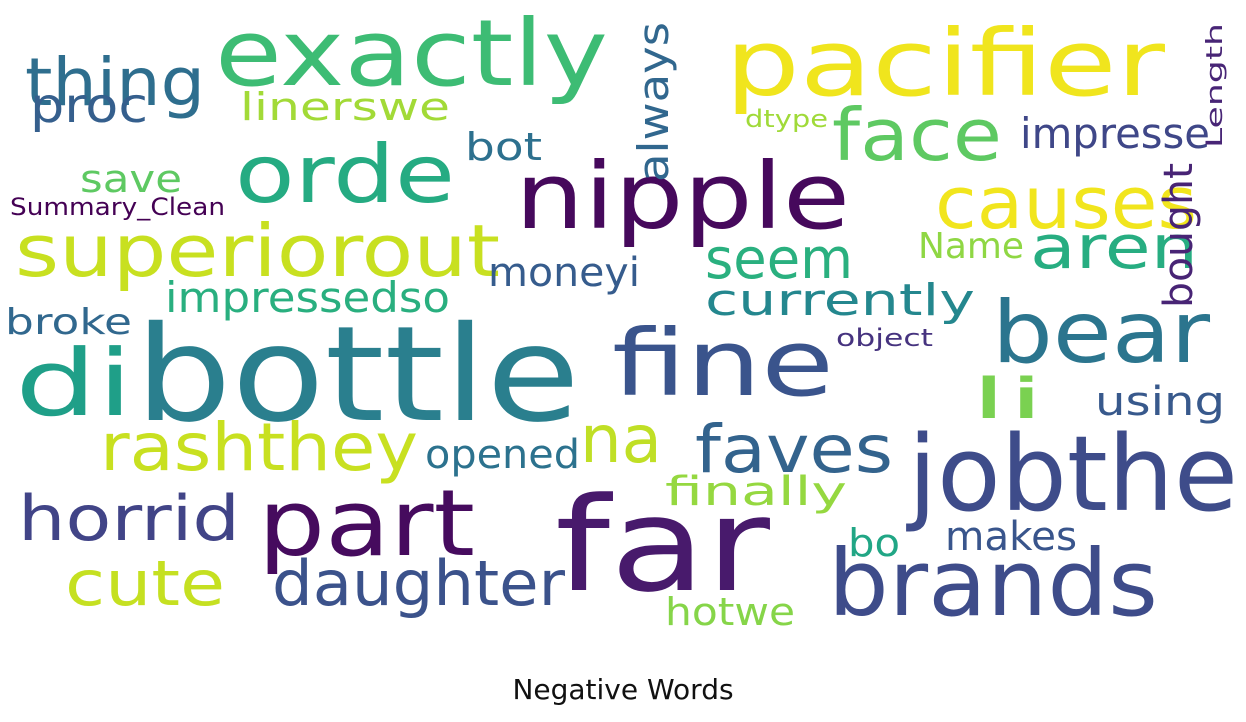 The width and height of the screenshot is (1246, 722). I want to click on word-faves: faves, so click(794, 449).